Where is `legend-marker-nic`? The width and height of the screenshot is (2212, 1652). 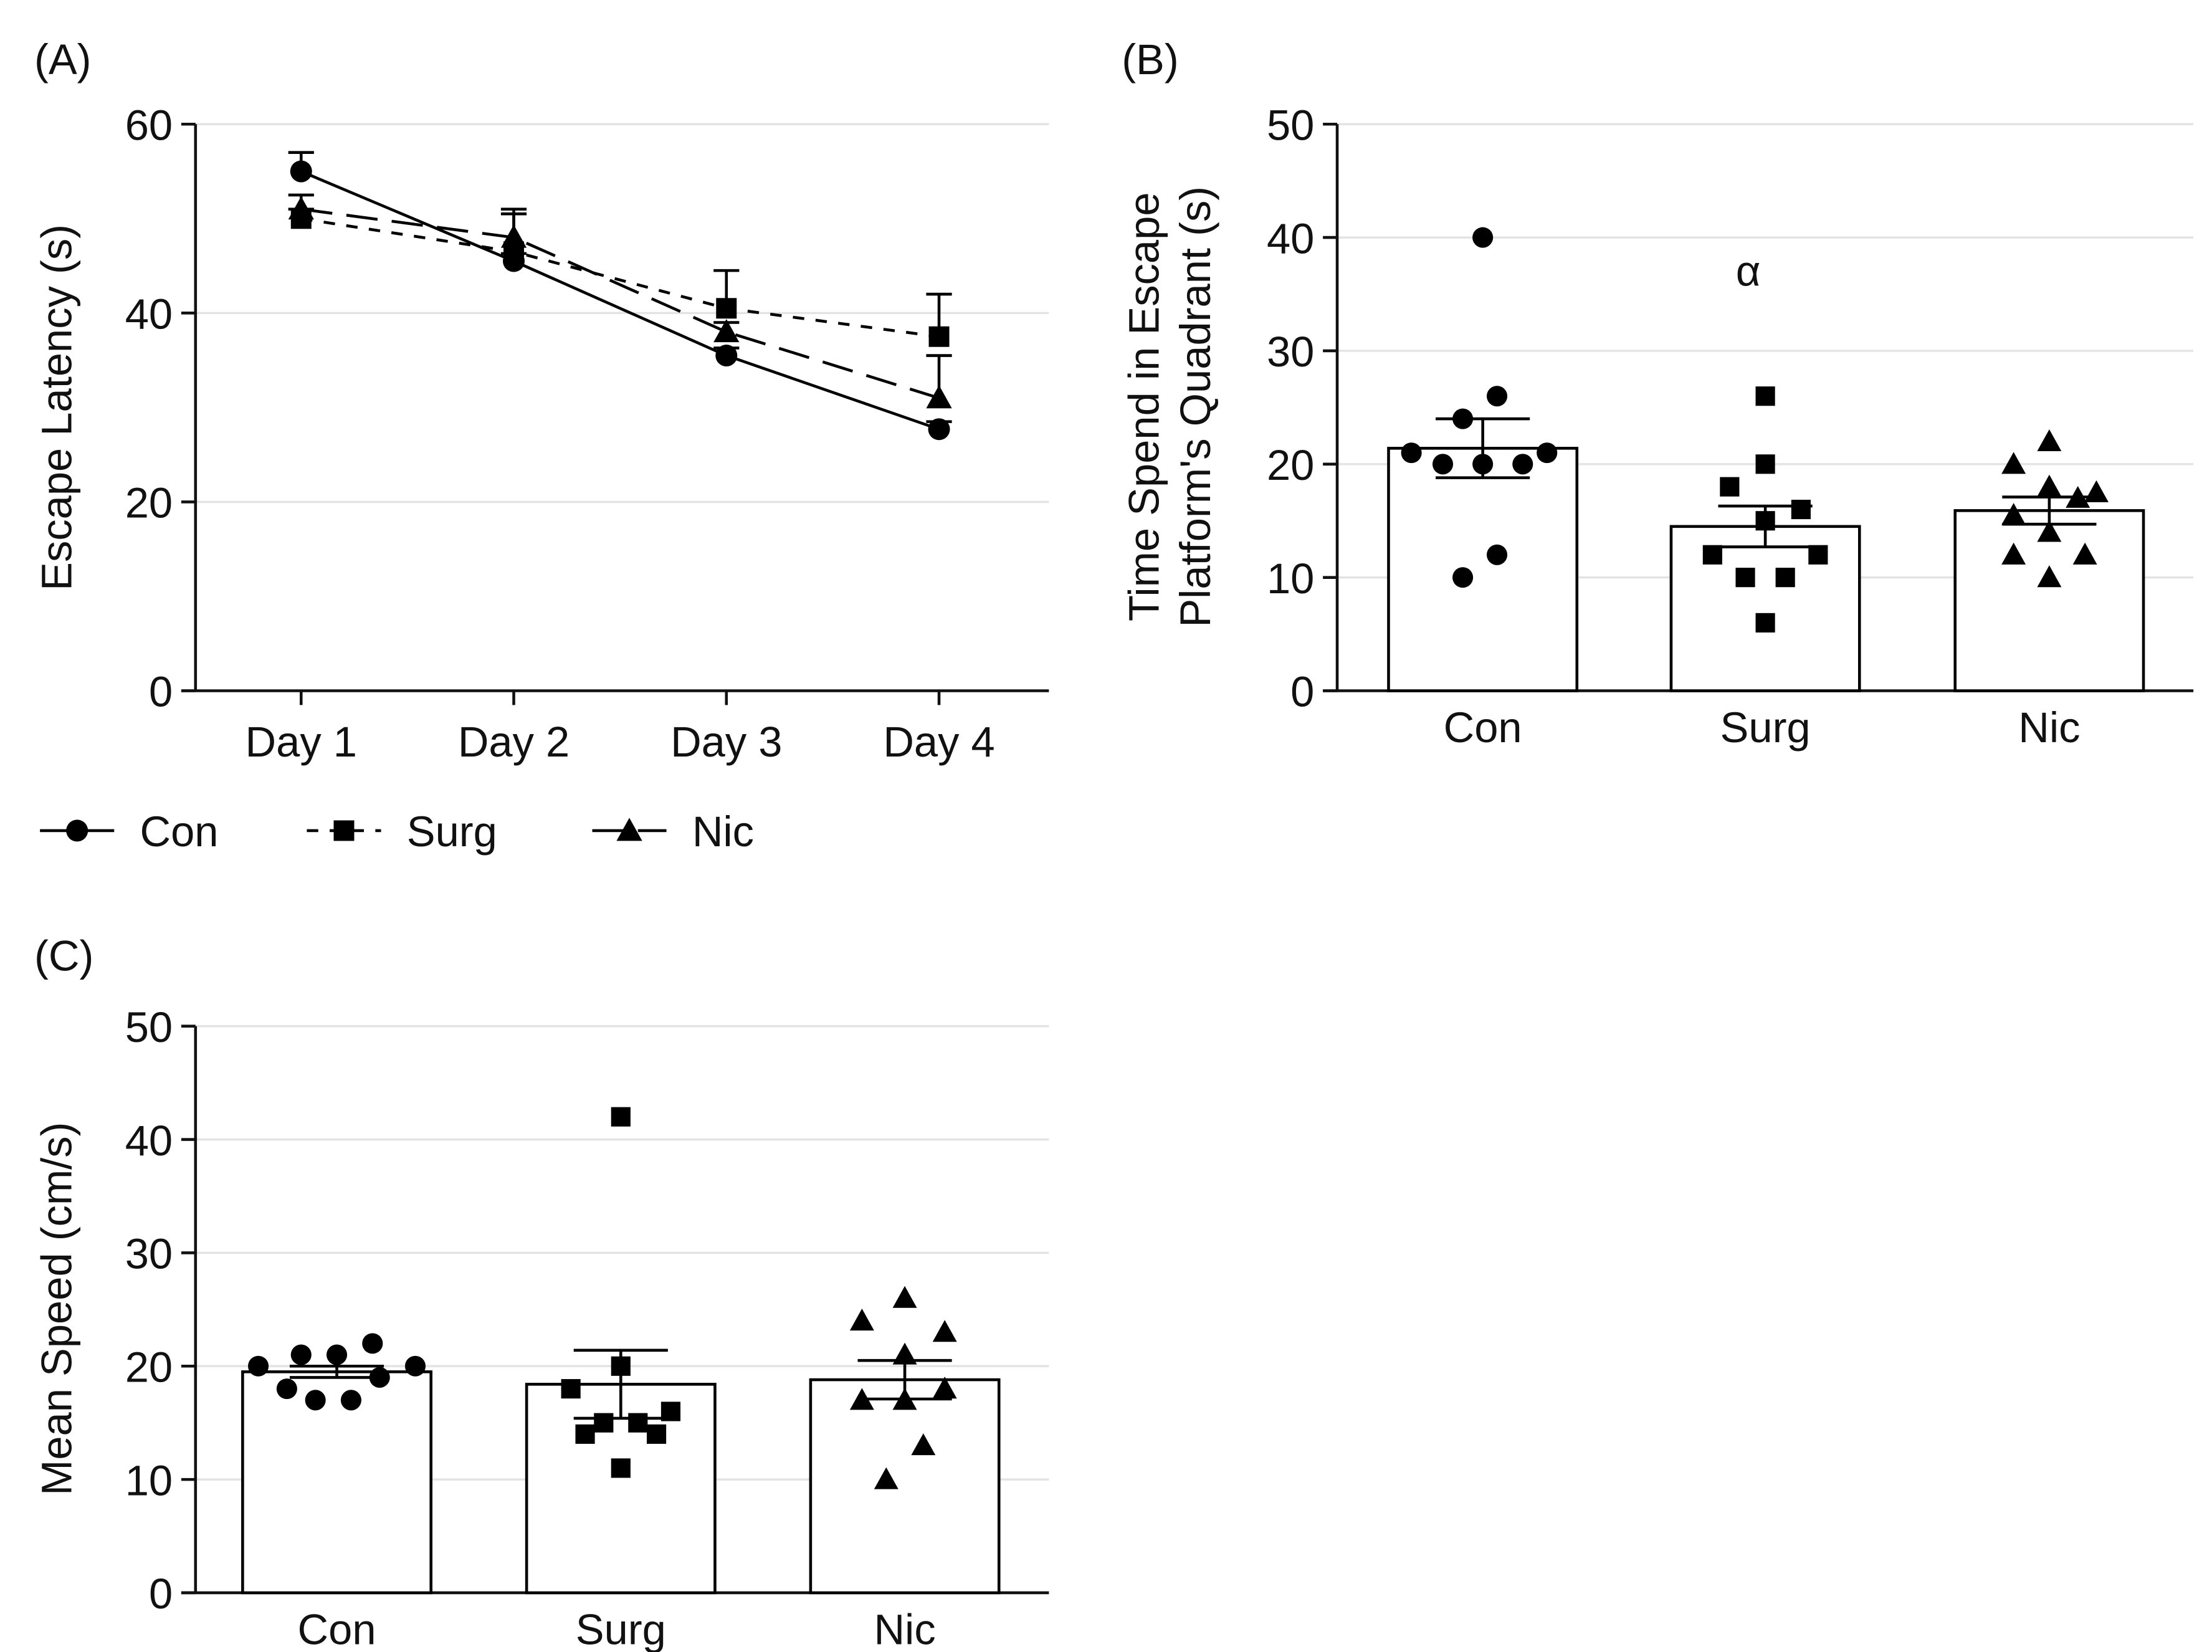
legend-marker-nic is located at coordinates (629, 829).